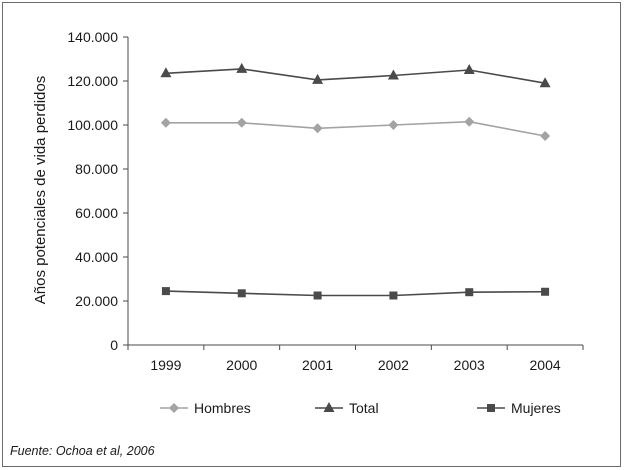  What do you see at coordinates (40, 190) in the screenshot?
I see `y-axis-title: Años potenciales de vida perdidos` at bounding box center [40, 190].